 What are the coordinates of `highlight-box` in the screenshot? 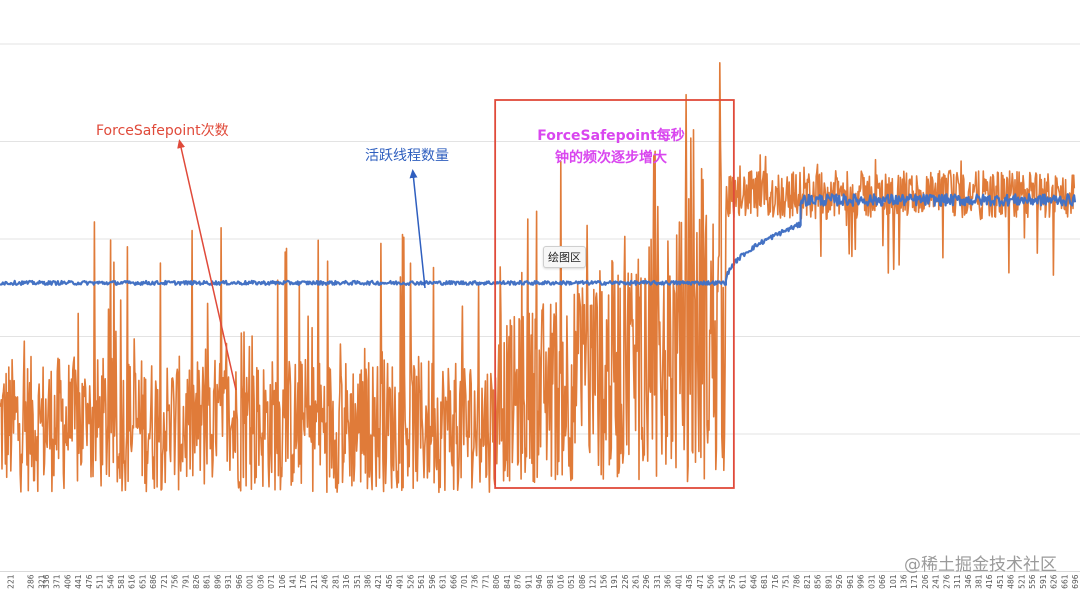 It's located at (614, 294).